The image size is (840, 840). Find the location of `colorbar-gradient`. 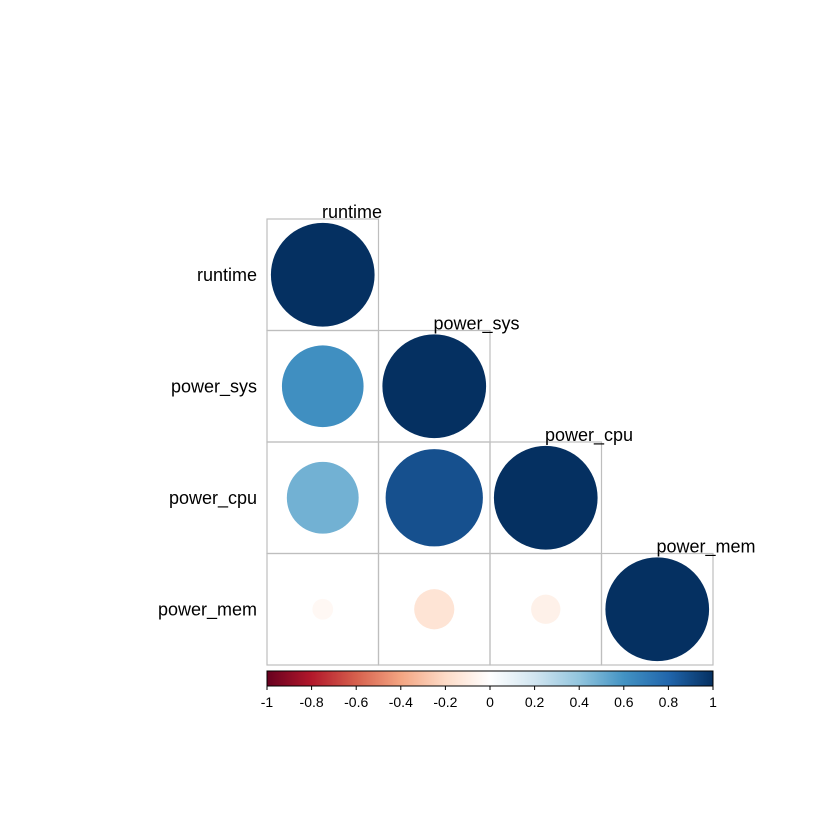

colorbar-gradient is located at coordinates (490, 678).